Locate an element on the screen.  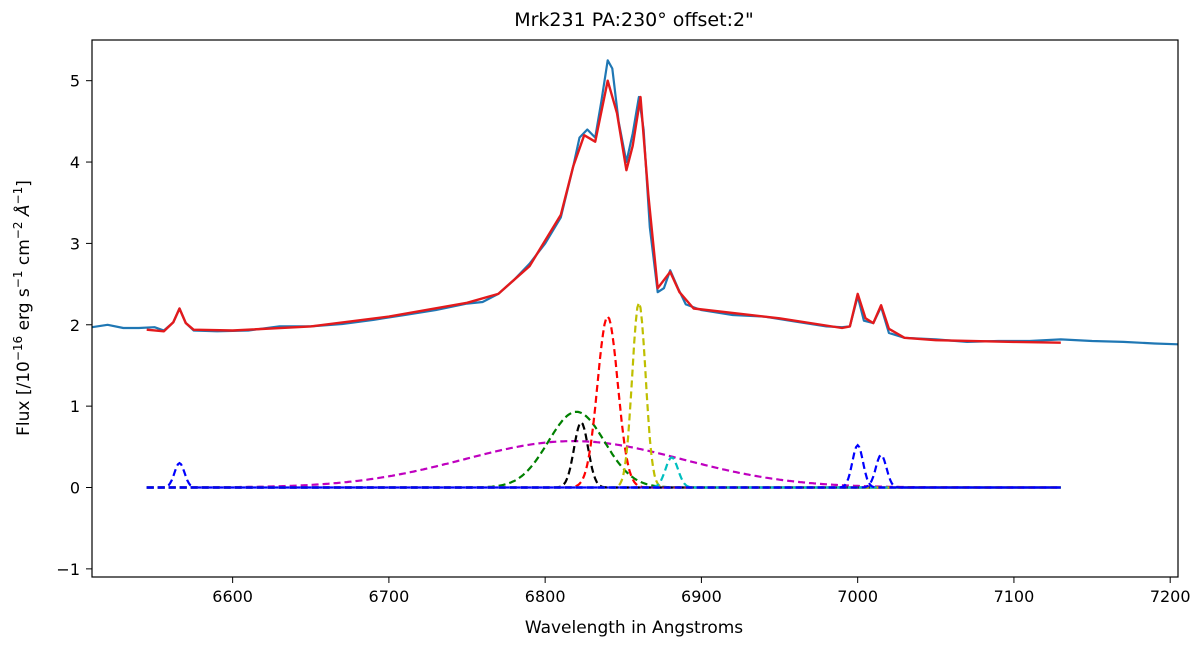
chart-title: Mrk231 PA:230° offset:2" is located at coordinates (634, 20).